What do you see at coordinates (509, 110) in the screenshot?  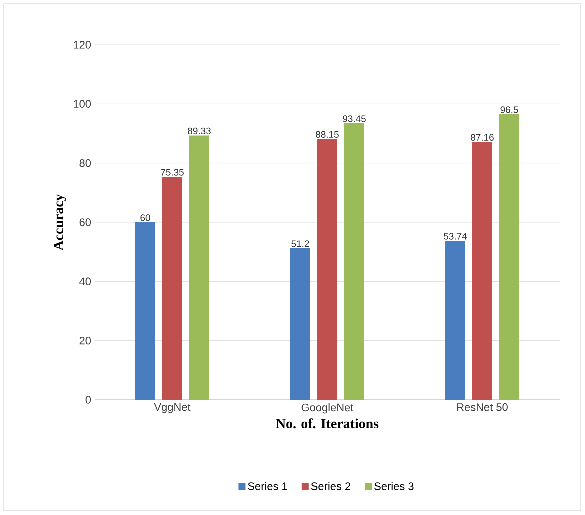 I see `data-label: 96.5` at bounding box center [509, 110].